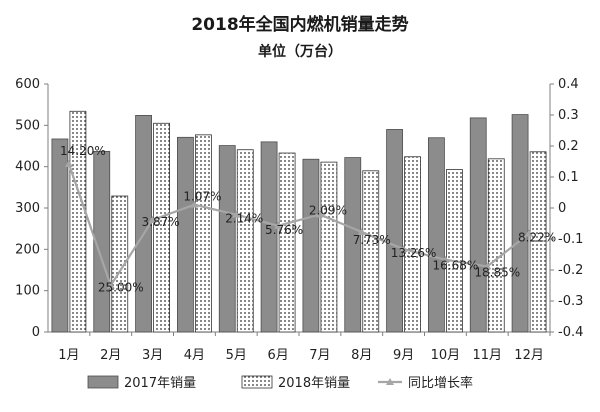  I want to click on growth-rate-label: 13.26%, so click(414, 253).